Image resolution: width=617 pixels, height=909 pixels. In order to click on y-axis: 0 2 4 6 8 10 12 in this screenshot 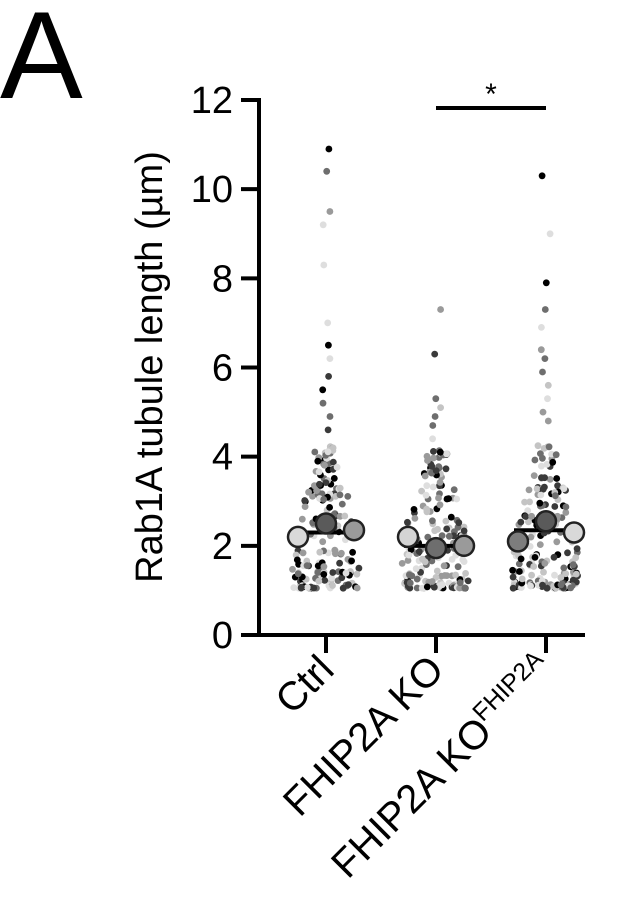, I will do `click(226, 368)`.